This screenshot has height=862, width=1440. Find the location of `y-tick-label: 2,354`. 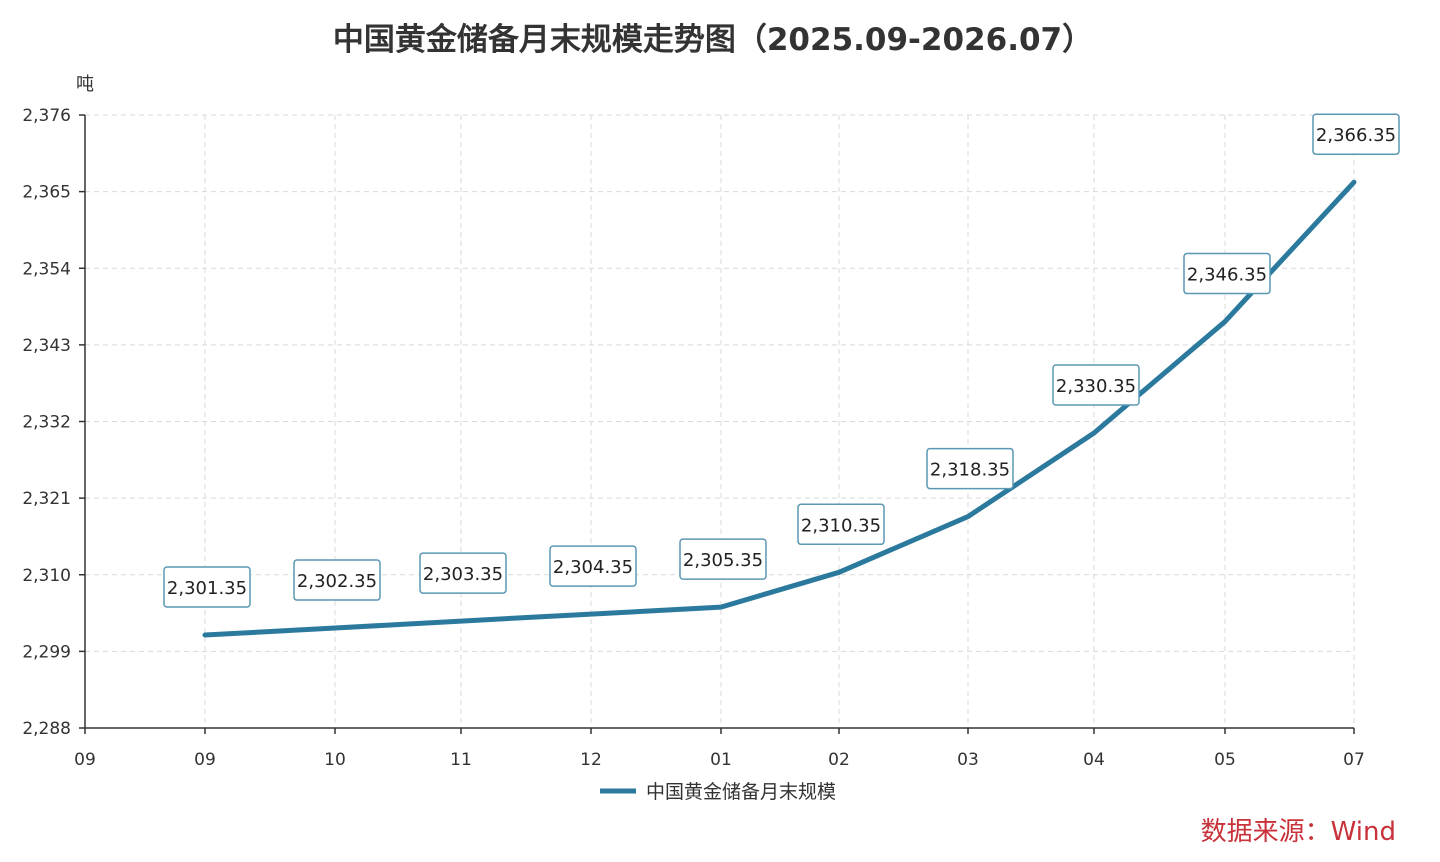

y-tick-label: 2,354 is located at coordinates (46, 269).